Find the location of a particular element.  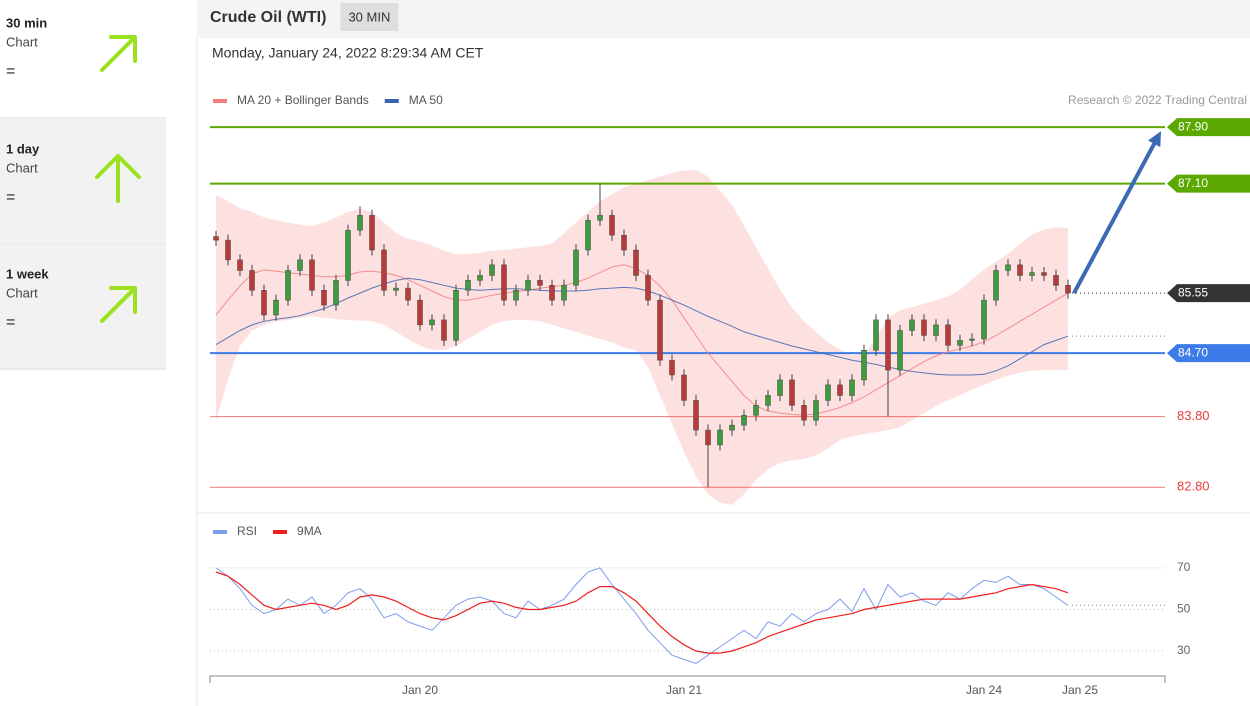

chart-title: Crude Oil (WTI) is located at coordinates (268, 17).